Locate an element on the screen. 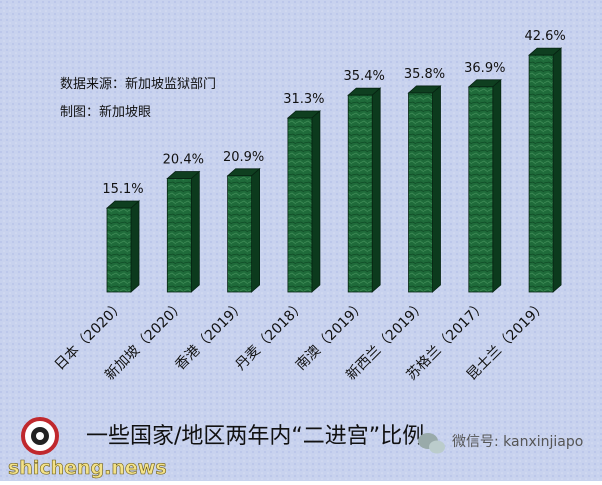  logo is located at coordinates (40, 436).